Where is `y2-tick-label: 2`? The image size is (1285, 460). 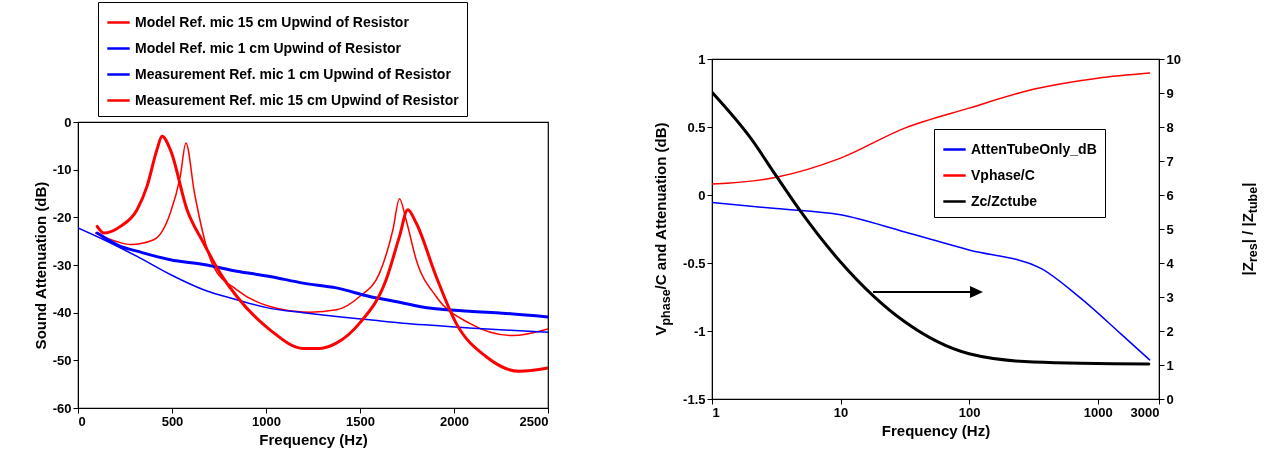 y2-tick-label: 2 is located at coordinates (1170, 331).